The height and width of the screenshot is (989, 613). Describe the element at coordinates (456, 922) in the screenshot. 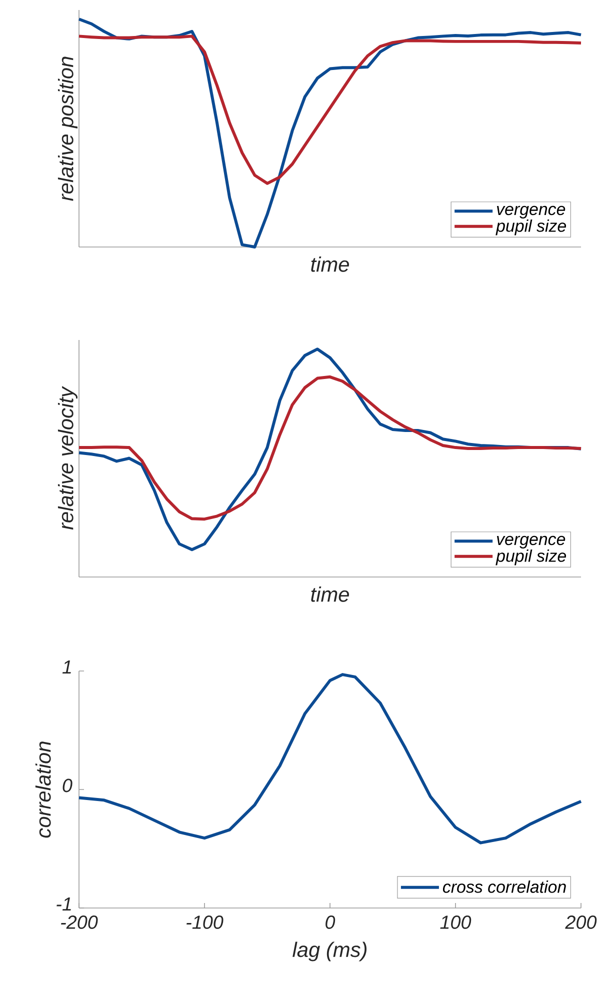

I see `x-tick-label: 100` at that location.